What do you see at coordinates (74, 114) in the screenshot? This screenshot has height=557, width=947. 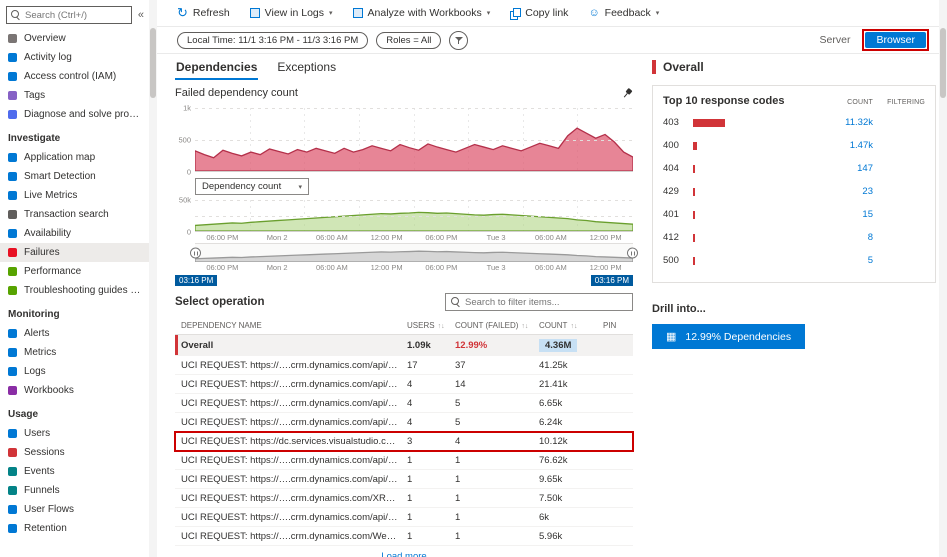 I see `sidebar-item-diagnose-and-solve-problems: Diagnose and solve problems` at bounding box center [74, 114].